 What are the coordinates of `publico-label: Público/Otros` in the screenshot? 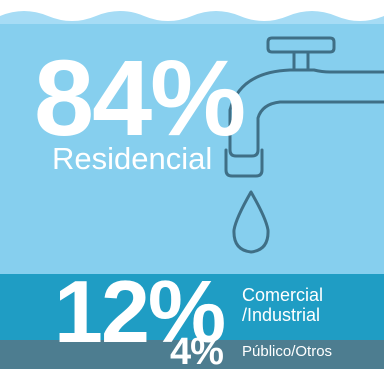 It's located at (287, 351).